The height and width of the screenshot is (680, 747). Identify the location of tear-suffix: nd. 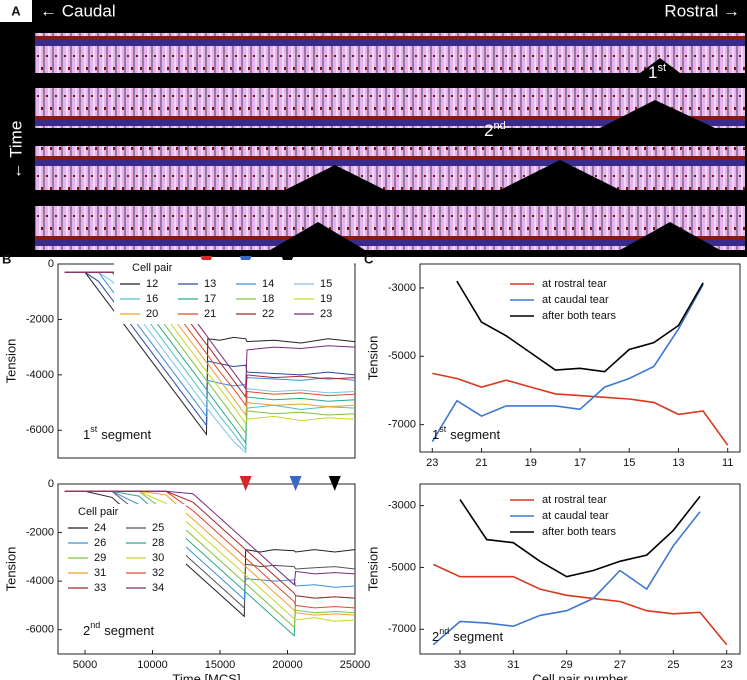
(499, 126).